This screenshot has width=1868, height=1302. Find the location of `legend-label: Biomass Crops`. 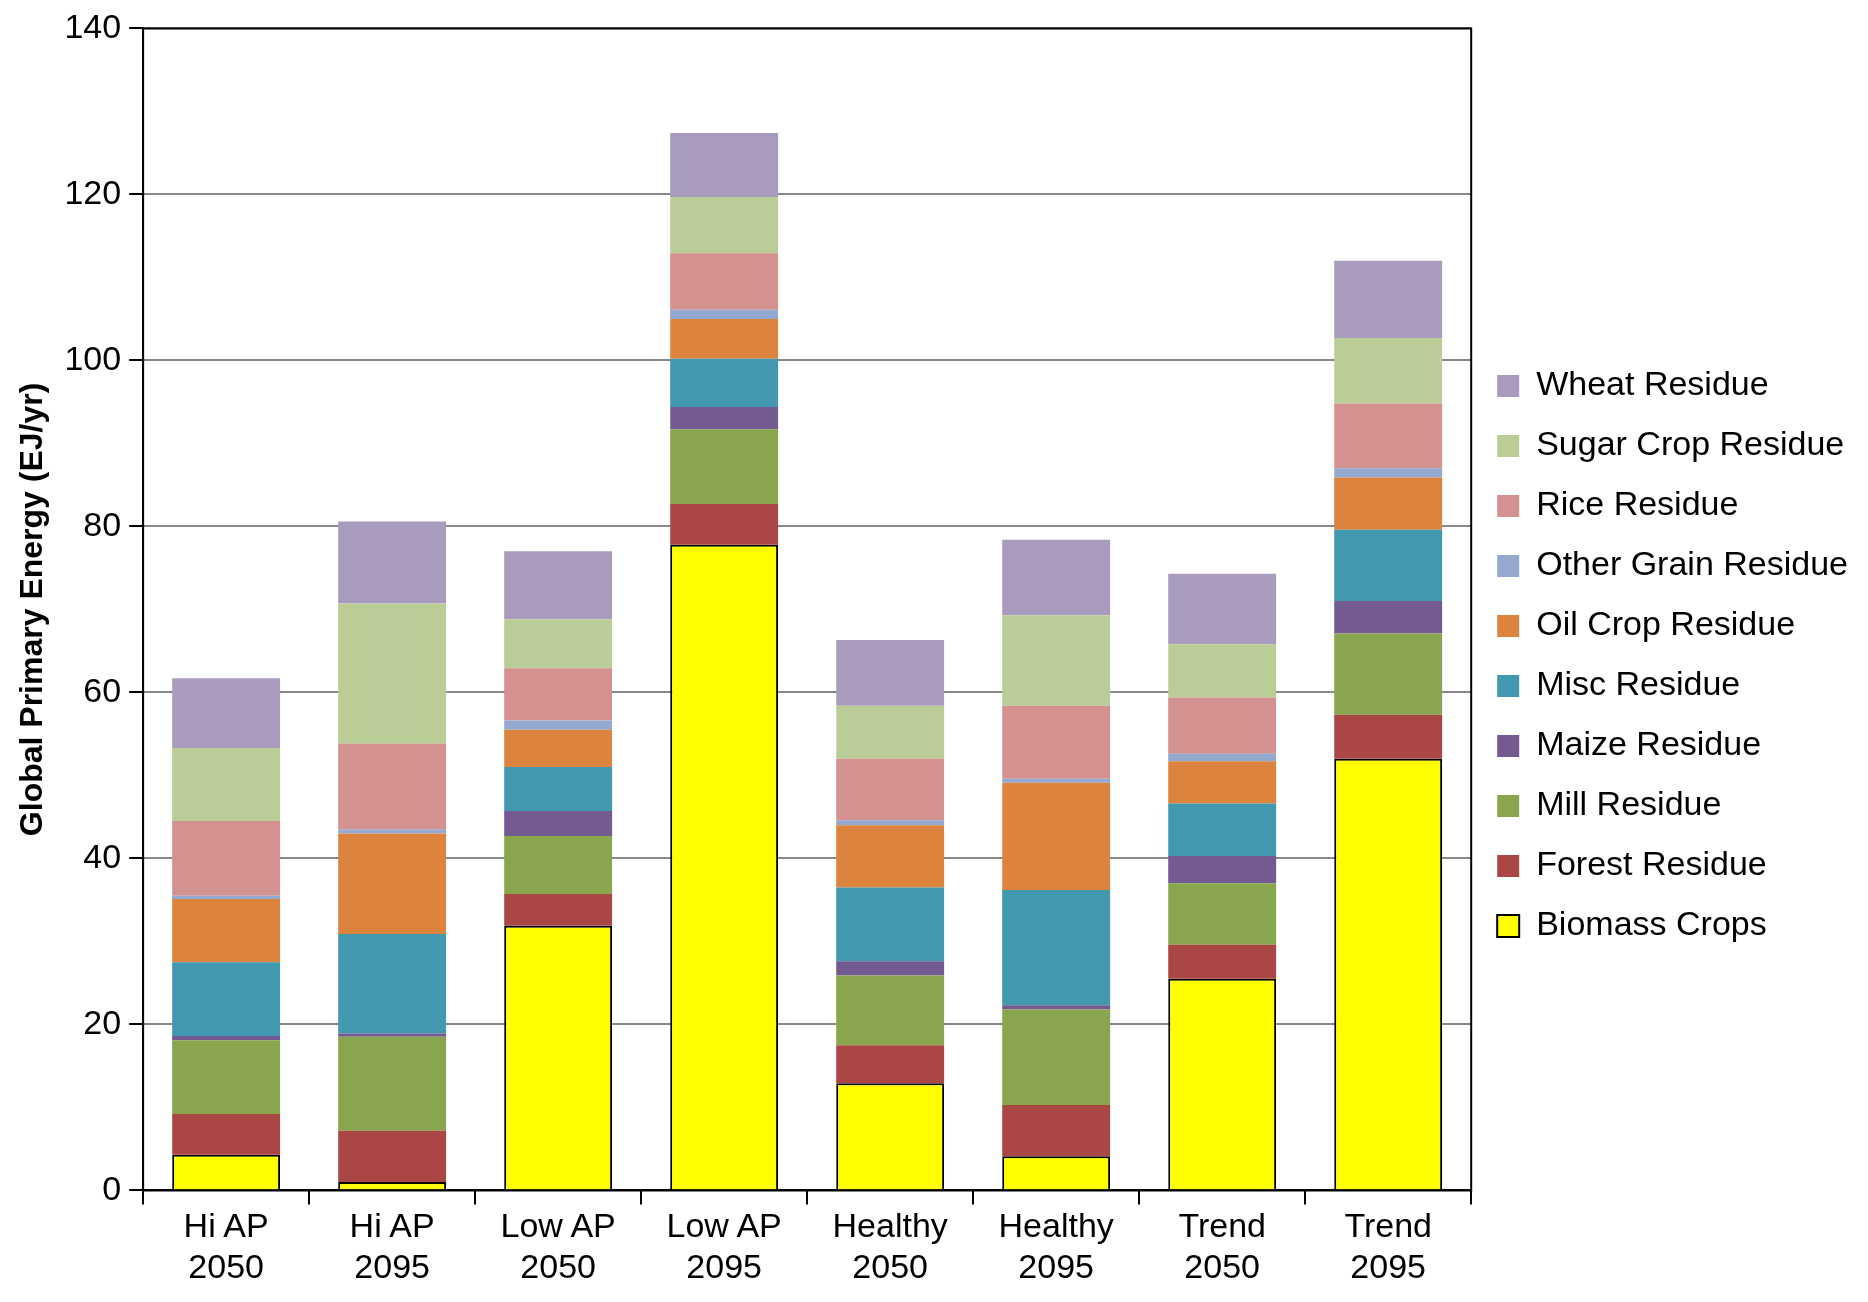

legend-label: Biomass Crops is located at coordinates (1651, 923).